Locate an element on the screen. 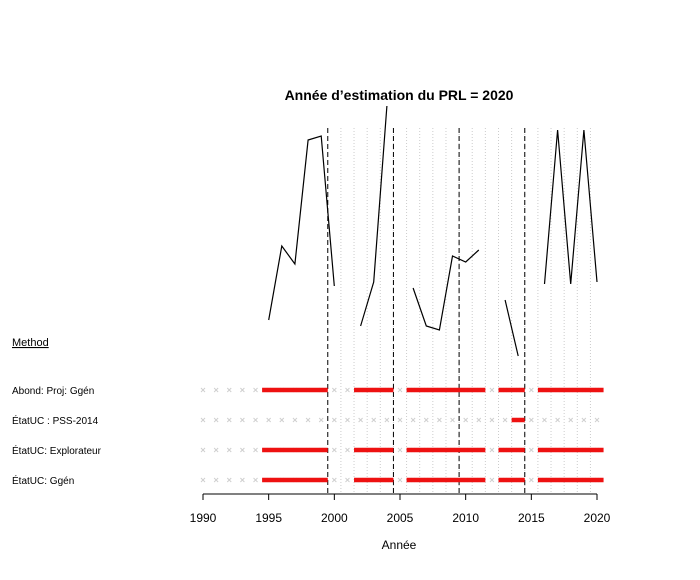  x-tick-label: 2005 is located at coordinates (400, 518).